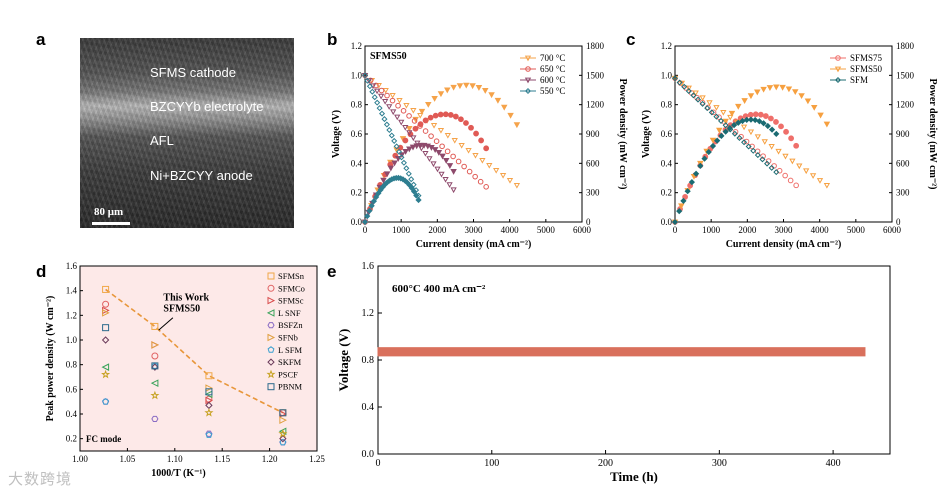  Describe the element at coordinates (833, 463) in the screenshot. I see `x-tick-label: 400` at that location.